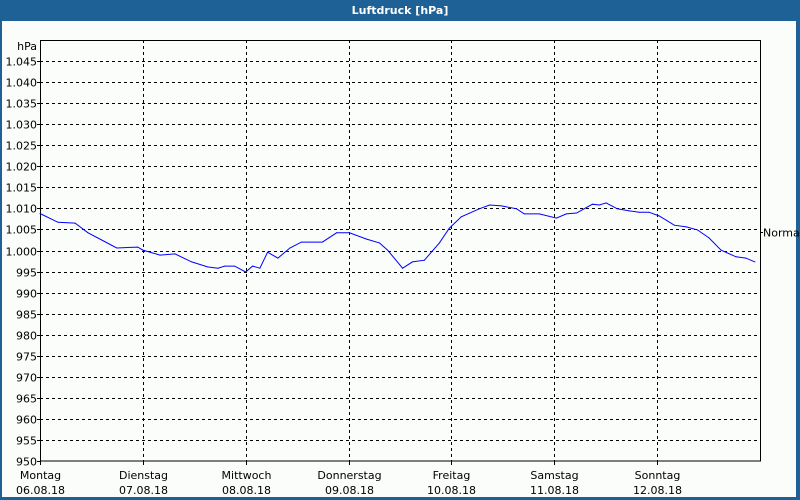 The height and width of the screenshot is (500, 800). What do you see at coordinates (22, 167) in the screenshot?
I see `y-tick-label: 1.020` at bounding box center [22, 167].